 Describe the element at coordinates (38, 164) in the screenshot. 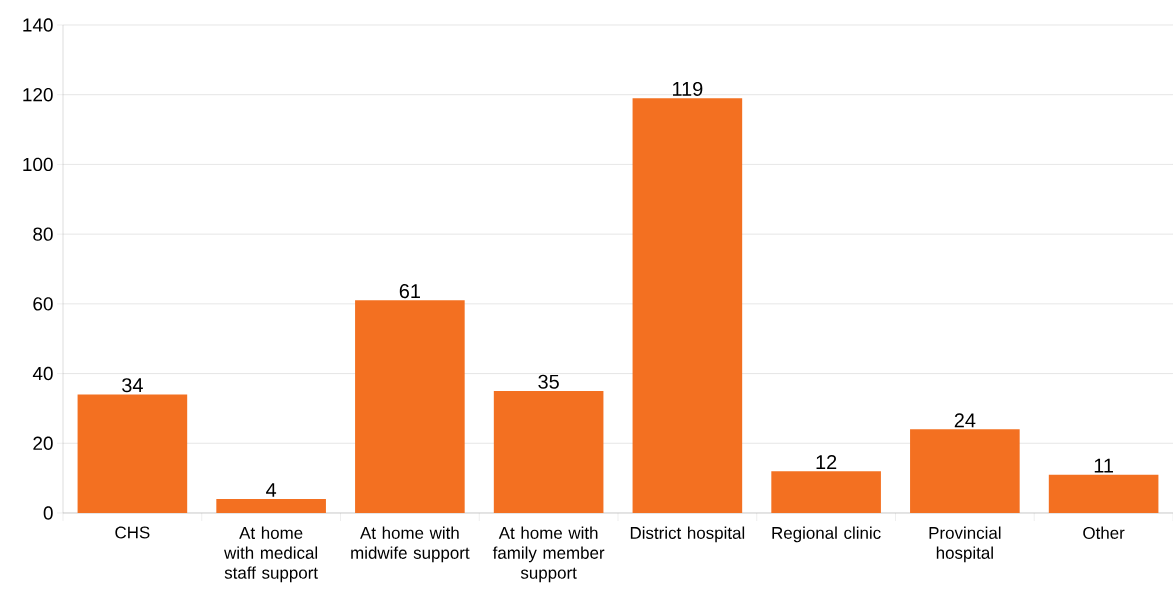

I see `y-tick-label: 100` at that location.